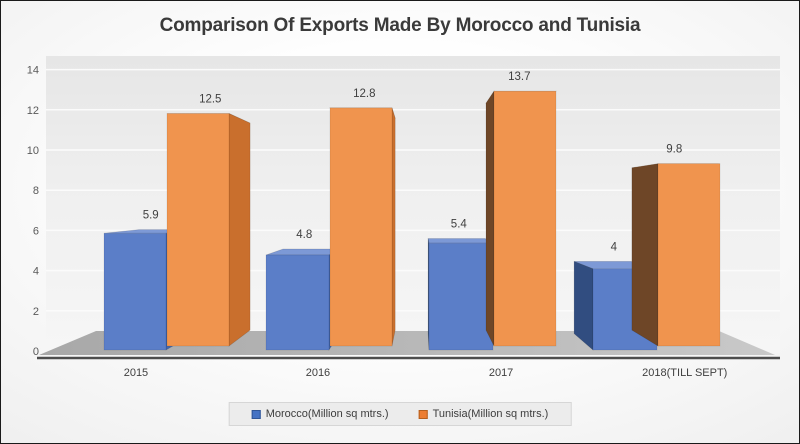 Image resolution: width=800 pixels, height=444 pixels. Describe the element at coordinates (210, 100) in the screenshot. I see `value-label-tunisia-2015: 12.5` at that location.